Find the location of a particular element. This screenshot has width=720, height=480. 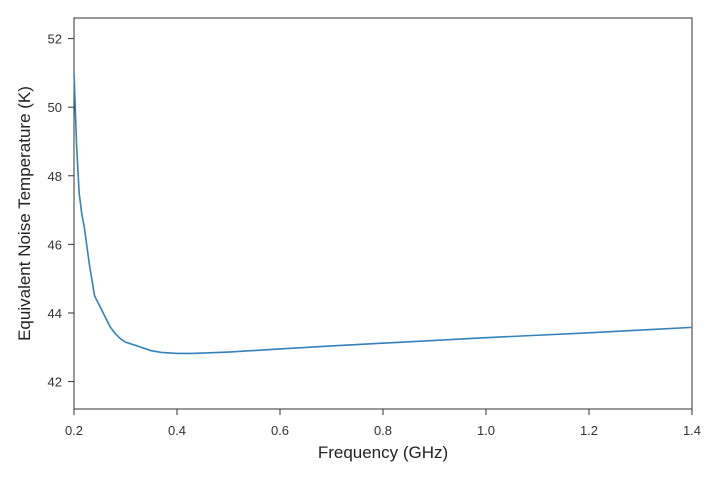

y-axis-label: Equivalent Noise Temperature (K) is located at coordinates (24, 213).